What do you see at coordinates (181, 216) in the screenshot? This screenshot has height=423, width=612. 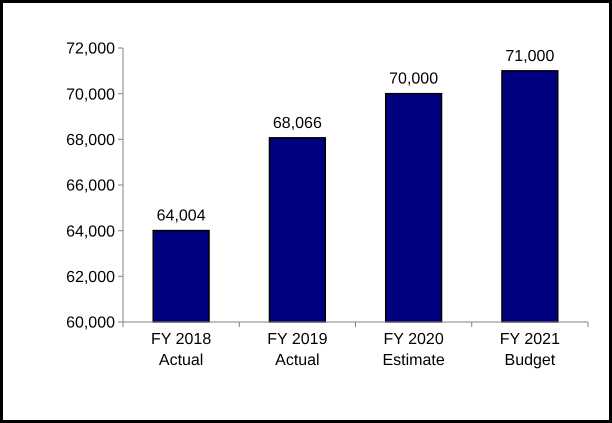 I see `data-label: 64,004` at bounding box center [181, 216].